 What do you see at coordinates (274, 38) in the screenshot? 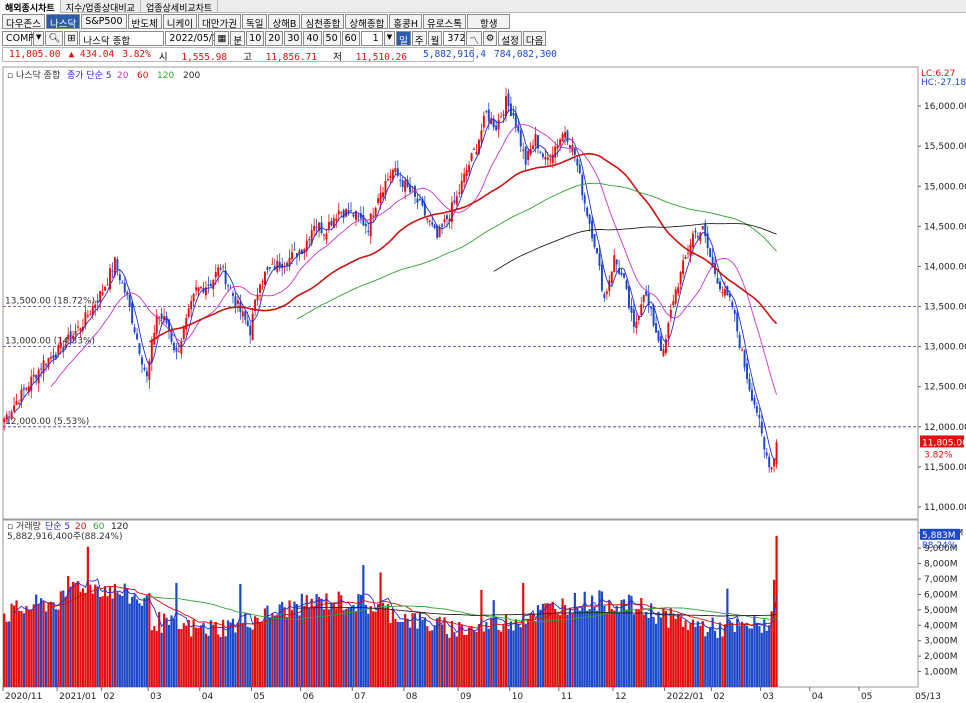
I see `interval-20-button: 20` at bounding box center [274, 38].